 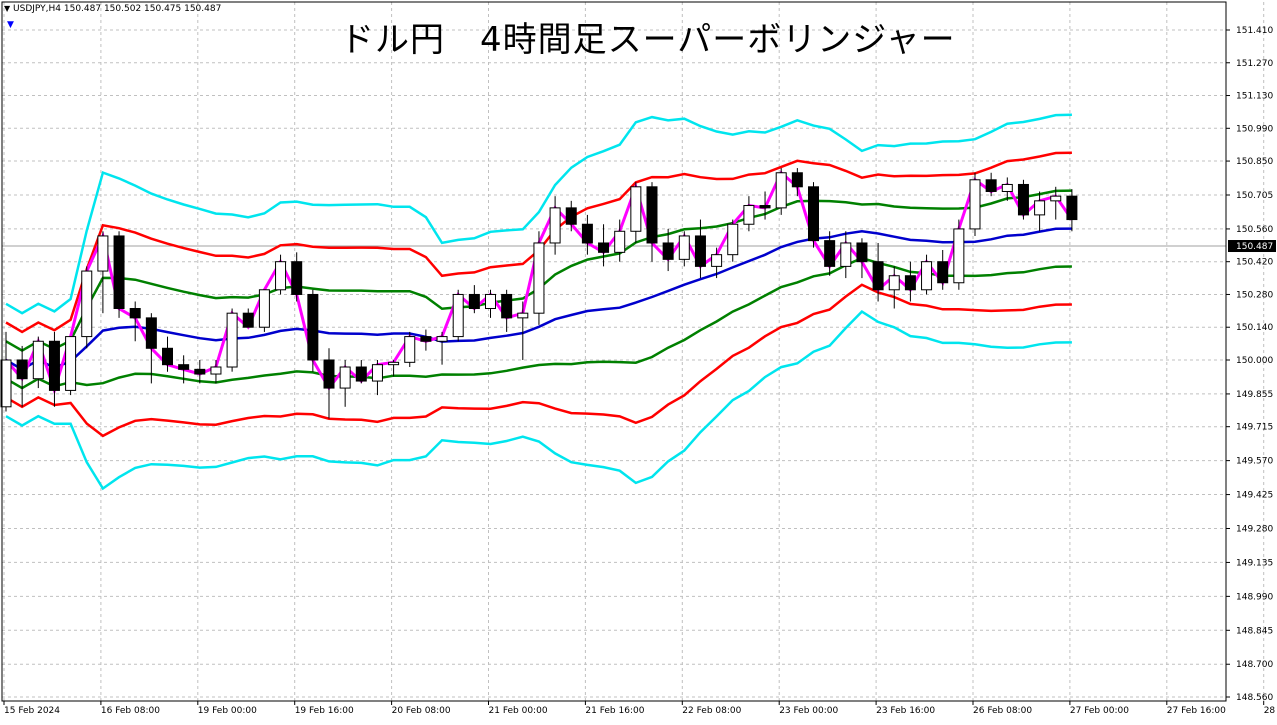 What do you see at coordinates (1196, 711) in the screenshot?
I see `x-tick-label: 27 Feb 16:00` at bounding box center [1196, 711].